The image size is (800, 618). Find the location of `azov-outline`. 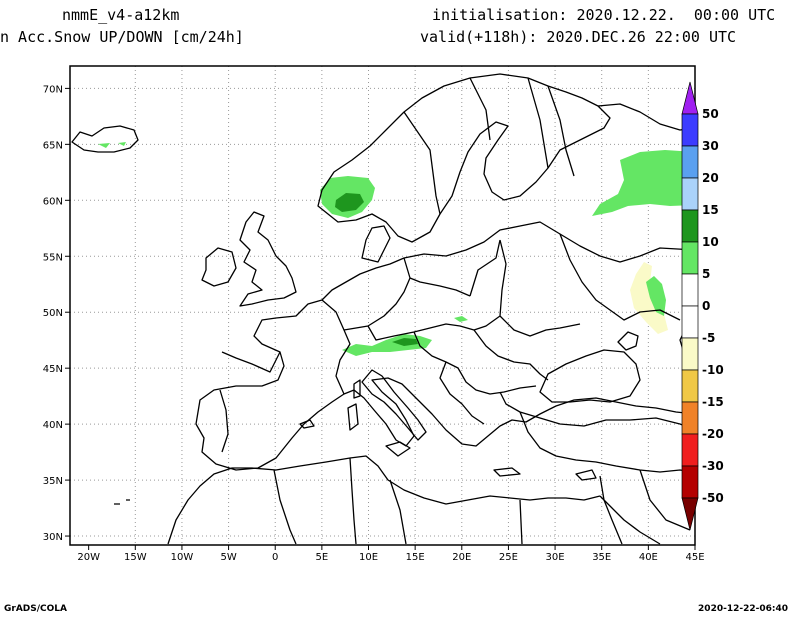

azov-outline is located at coordinates (628, 341).